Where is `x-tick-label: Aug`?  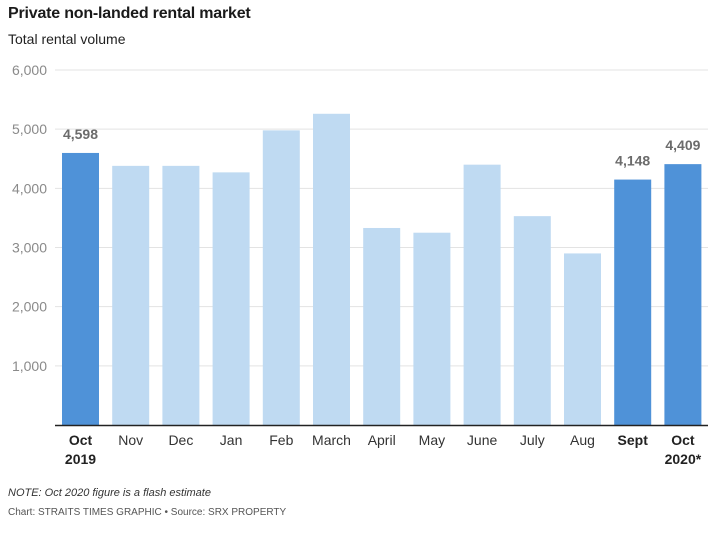
x-tick-label: Aug is located at coordinates (582, 440).